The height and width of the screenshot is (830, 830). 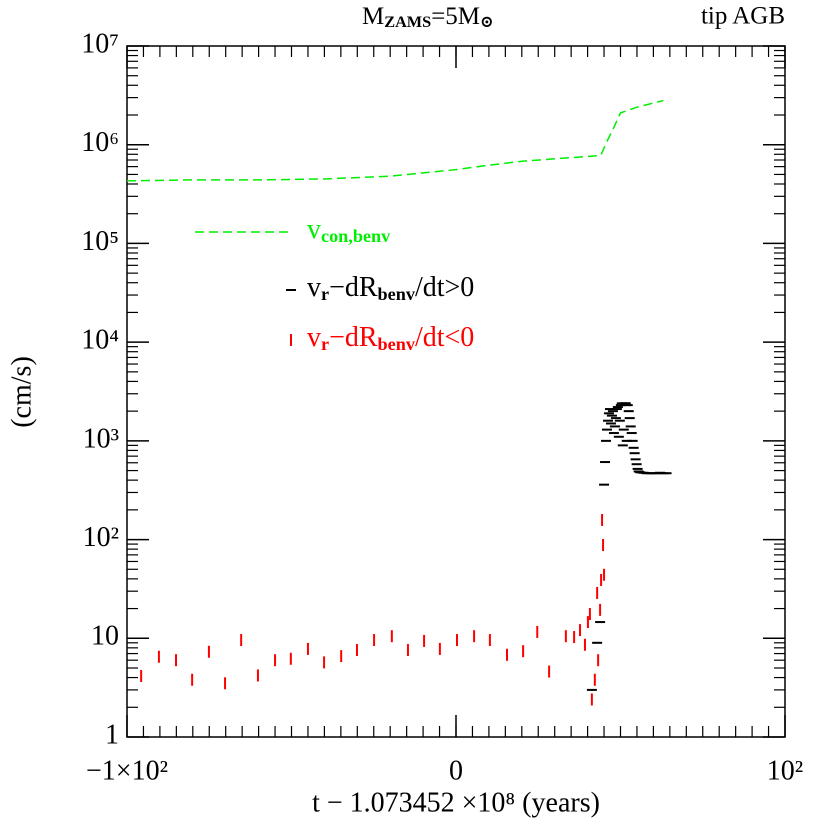 What do you see at coordinates (349, 229) in the screenshot?
I see `legend-label: vcon,benv` at bounding box center [349, 229].